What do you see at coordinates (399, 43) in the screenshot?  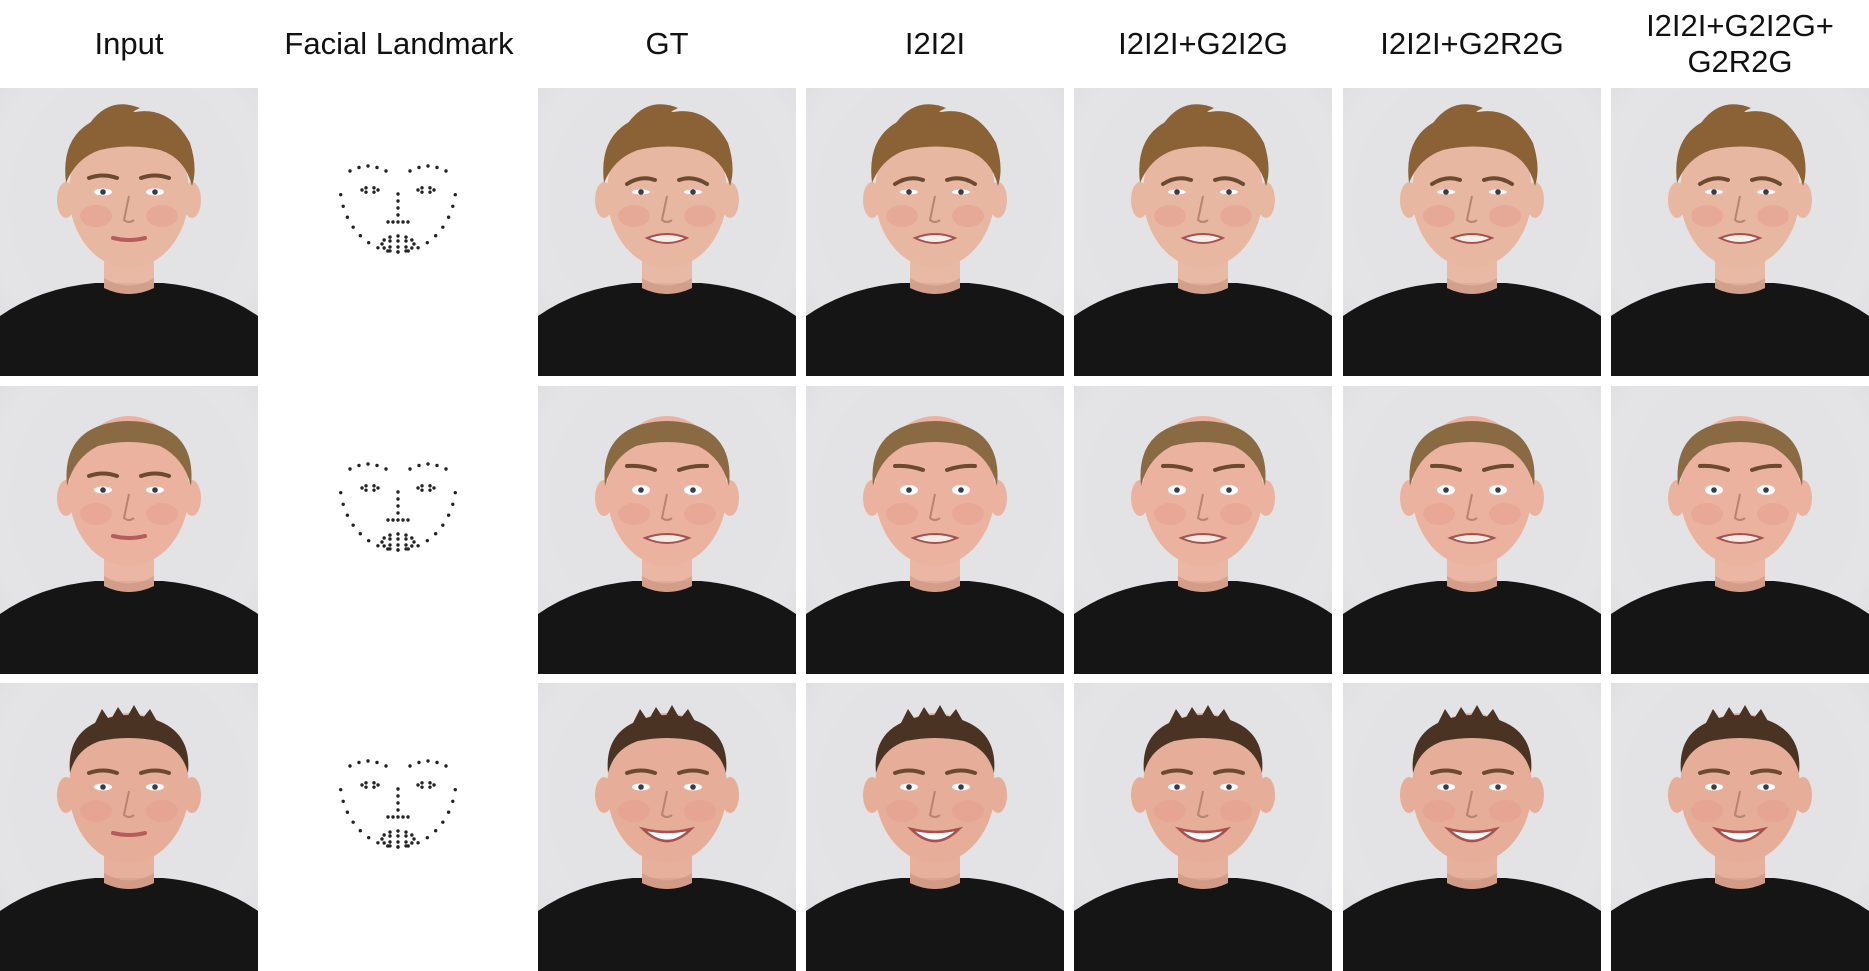 I see `column-label-1: Facial Landmark` at bounding box center [399, 43].